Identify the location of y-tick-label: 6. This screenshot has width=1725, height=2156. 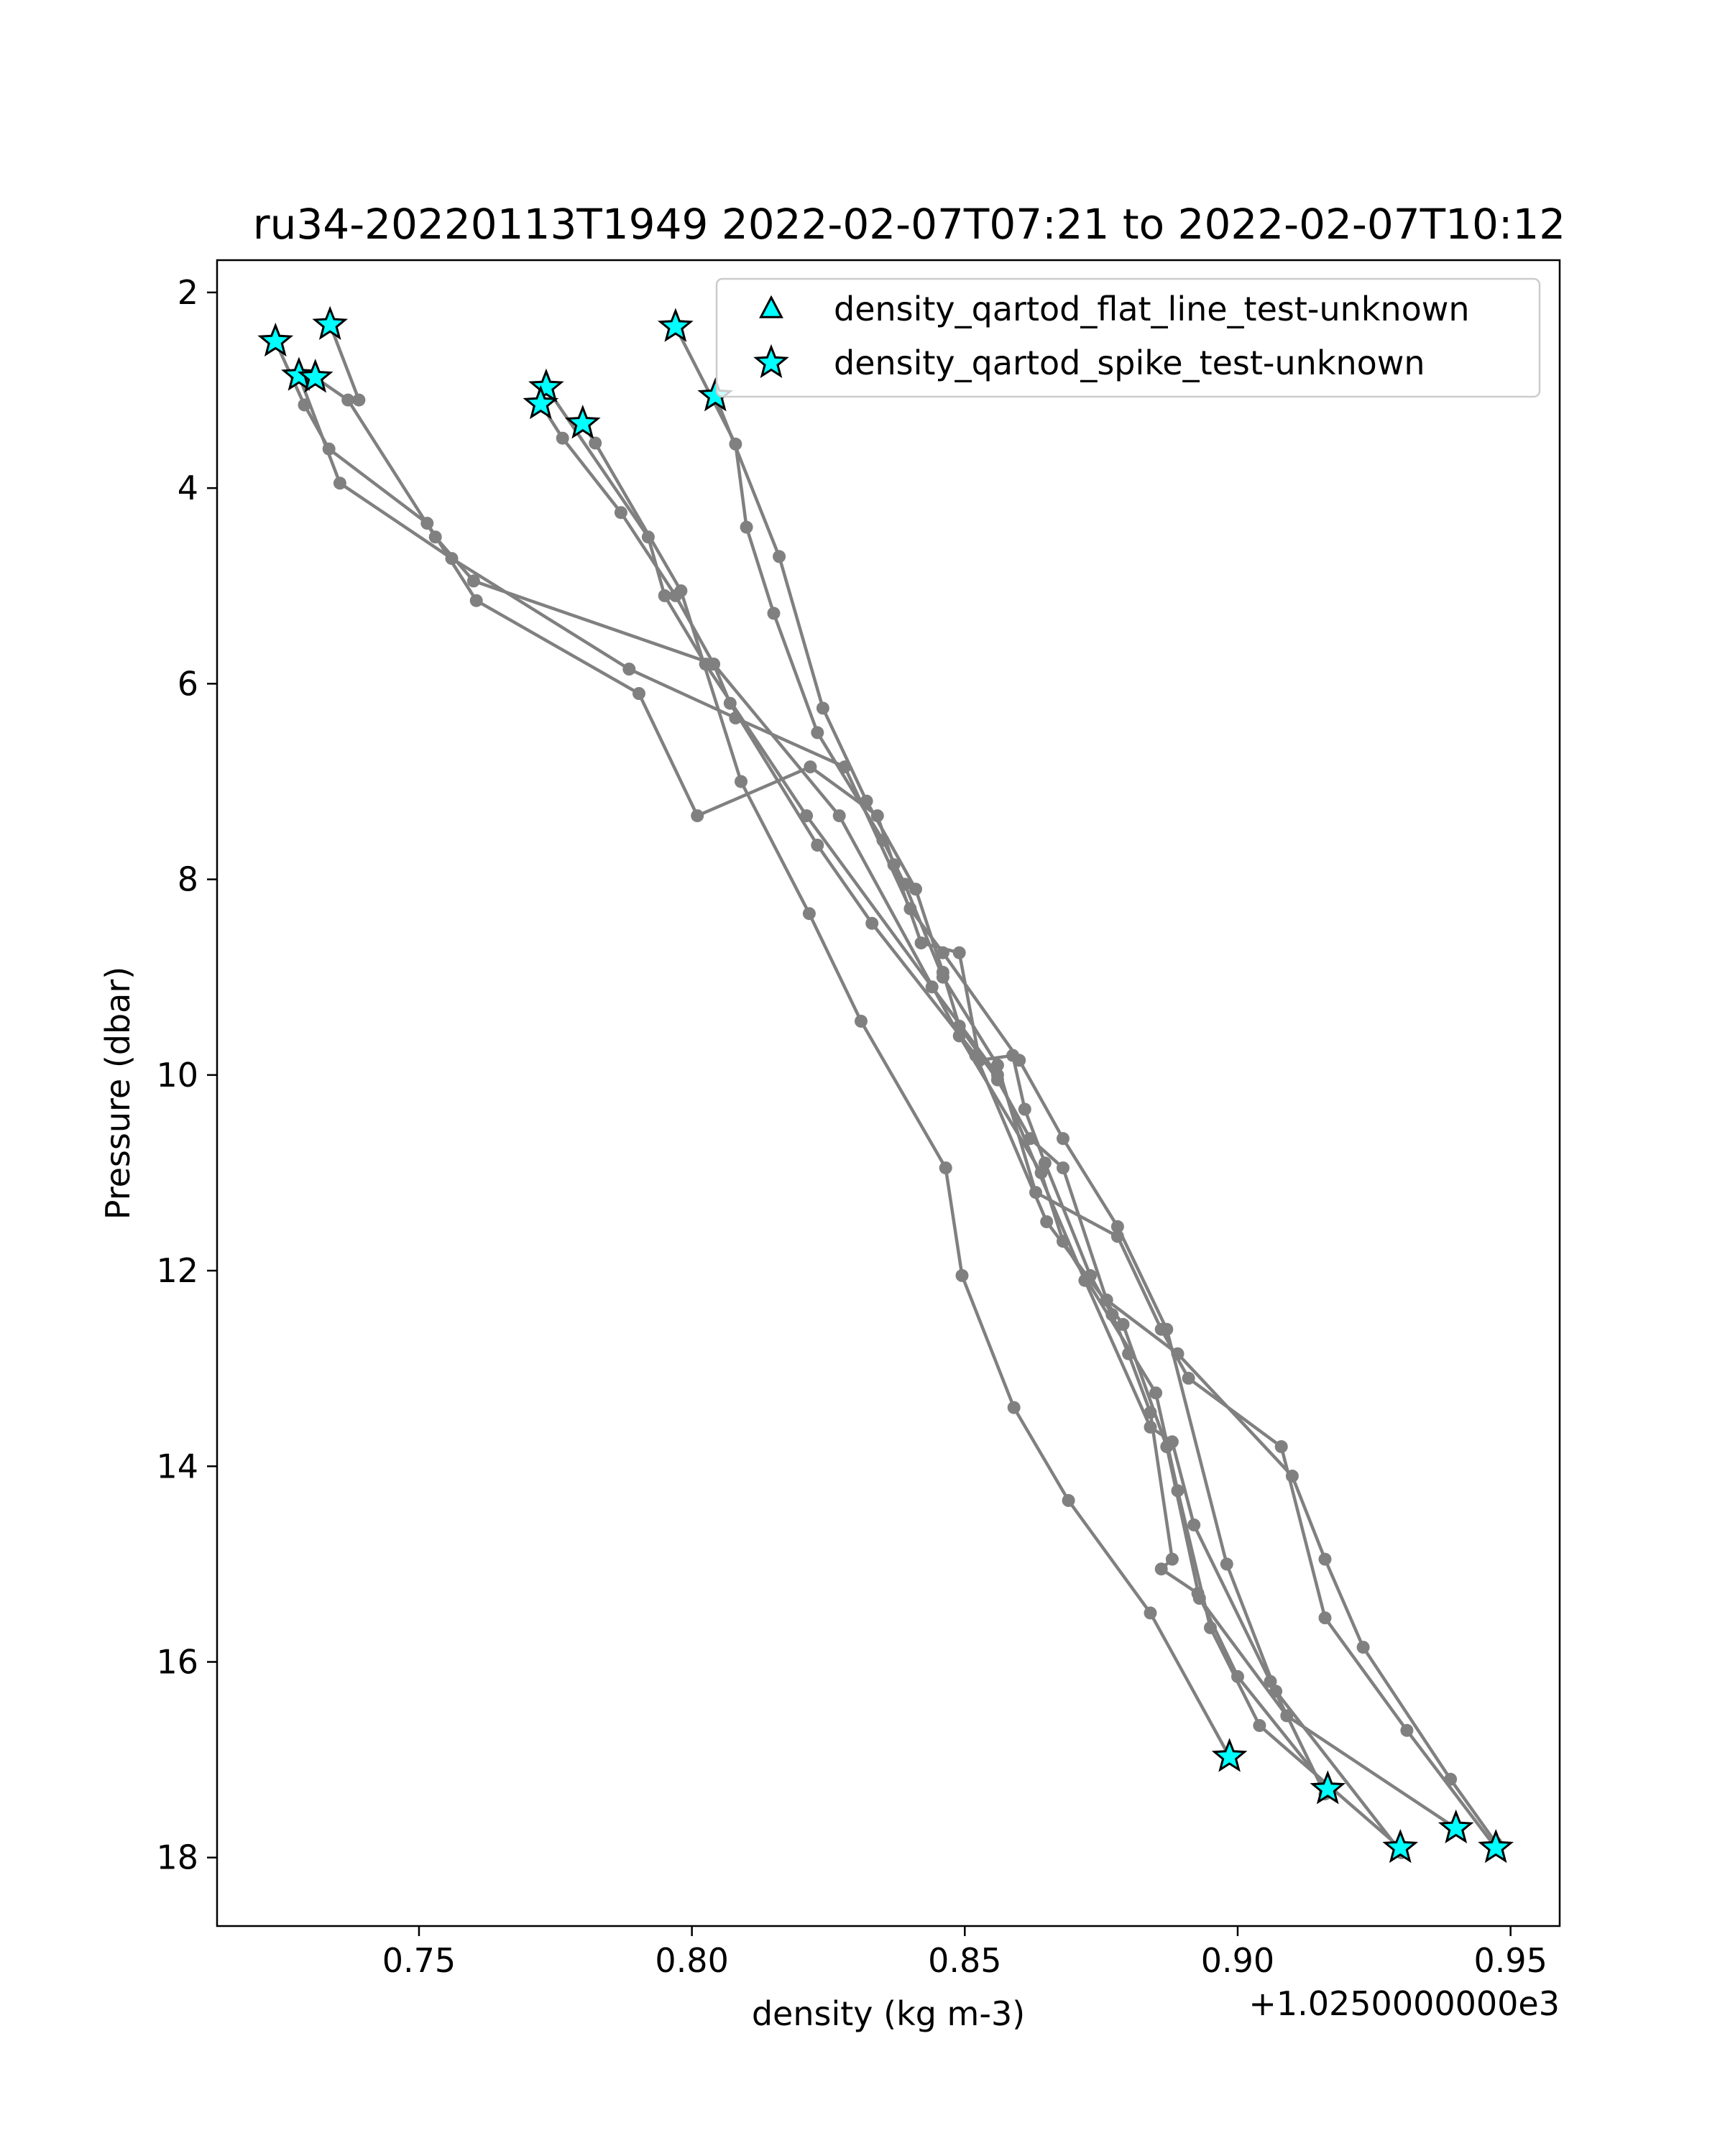
(188, 683).